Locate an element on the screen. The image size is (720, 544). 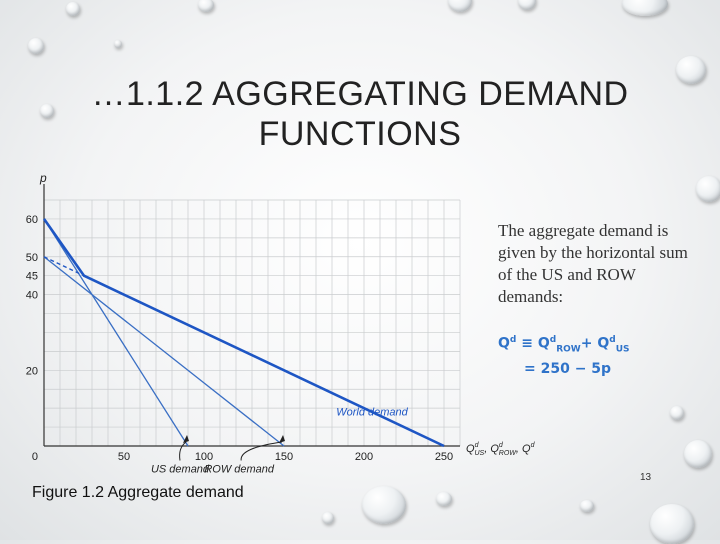
page-number: 13 is located at coordinates (646, 477).